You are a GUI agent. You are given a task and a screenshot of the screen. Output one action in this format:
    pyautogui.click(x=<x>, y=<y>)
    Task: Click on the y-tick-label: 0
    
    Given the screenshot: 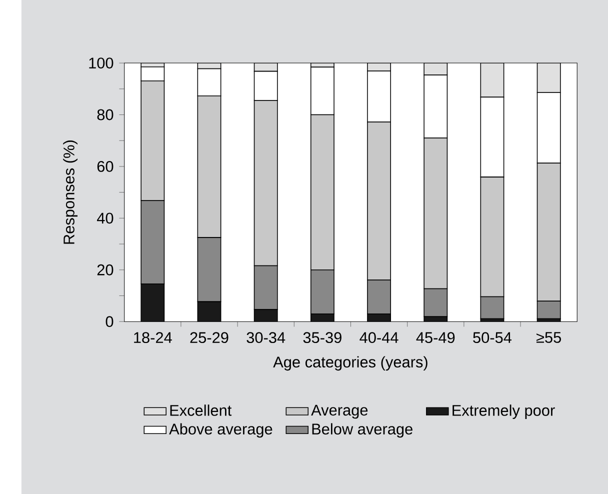 What is the action you would take?
    pyautogui.click(x=110, y=322)
    